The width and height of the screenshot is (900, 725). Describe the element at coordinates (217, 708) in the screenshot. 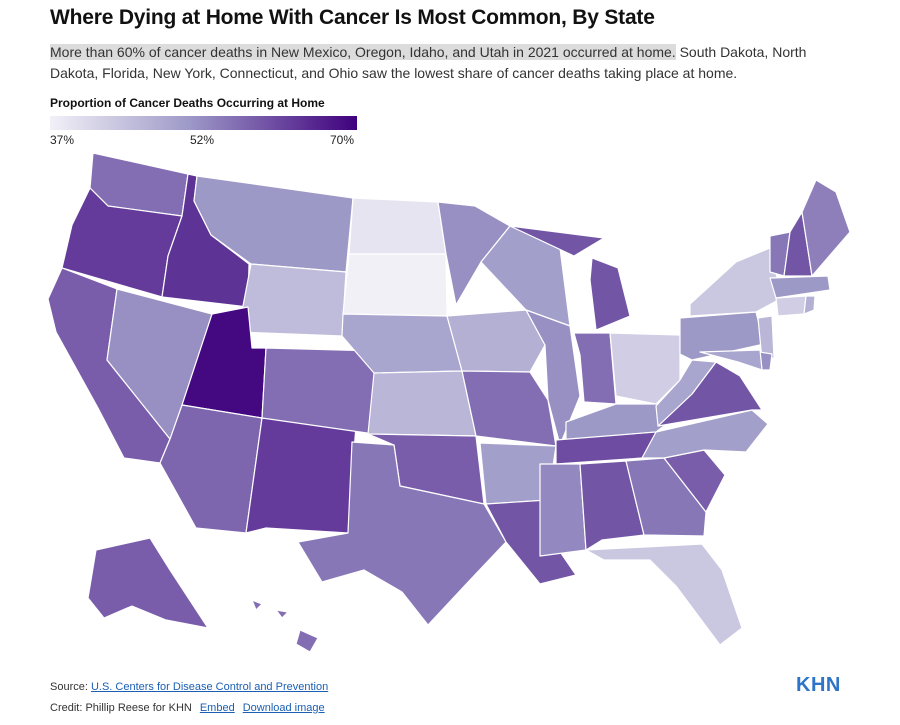

I see `embed-link: Embed` at that location.